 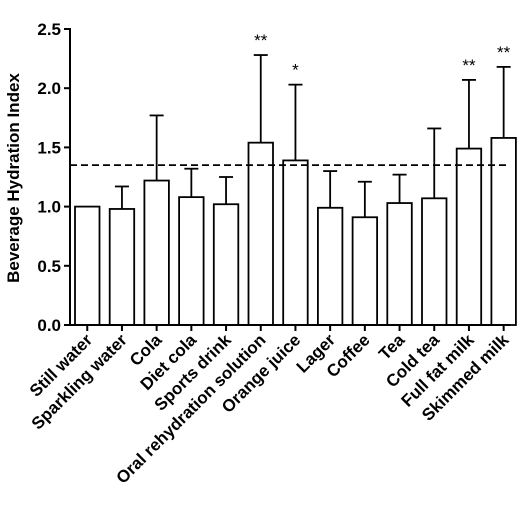 I want to click on y-tick-label: 0.0, so click(x=49, y=325).